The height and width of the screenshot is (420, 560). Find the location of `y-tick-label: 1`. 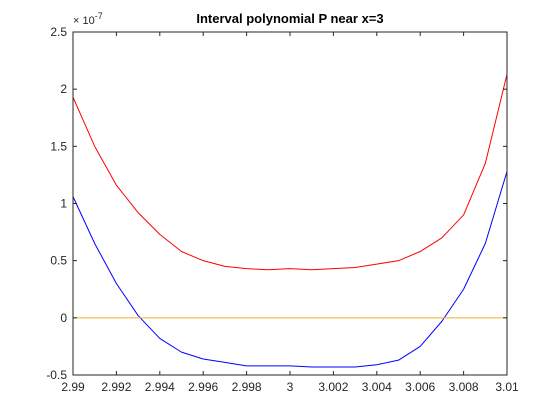

y-tick-label: 1 is located at coordinates (63, 204).